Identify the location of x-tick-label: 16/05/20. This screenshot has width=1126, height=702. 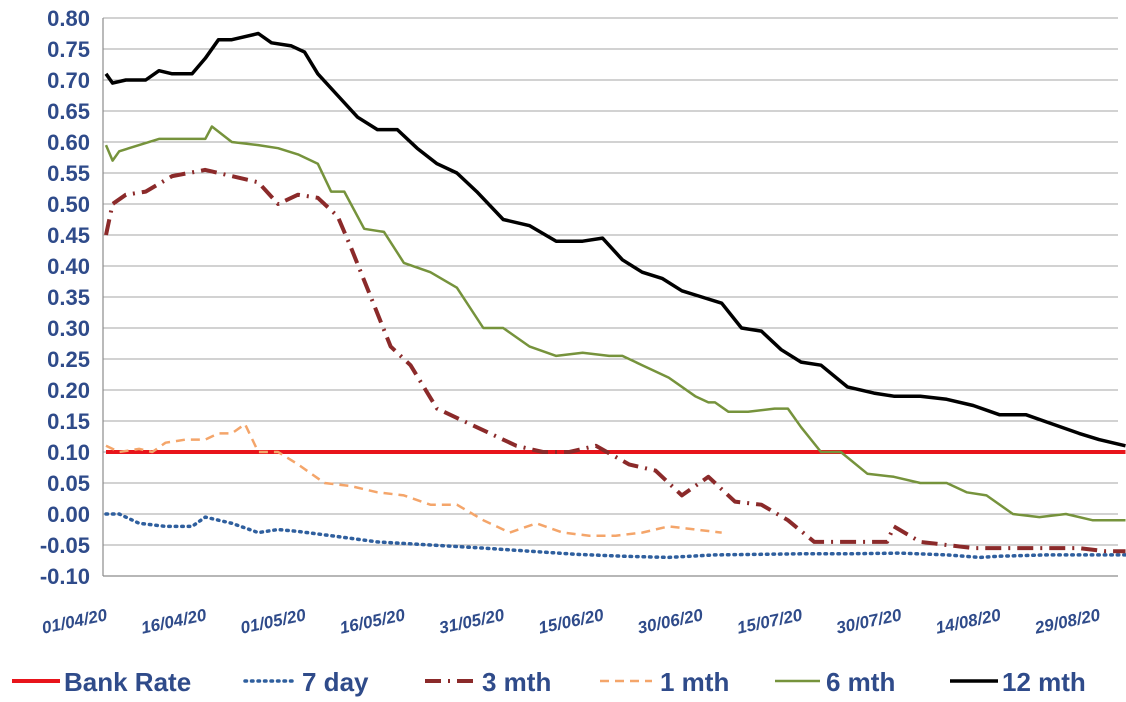
(372, 621).